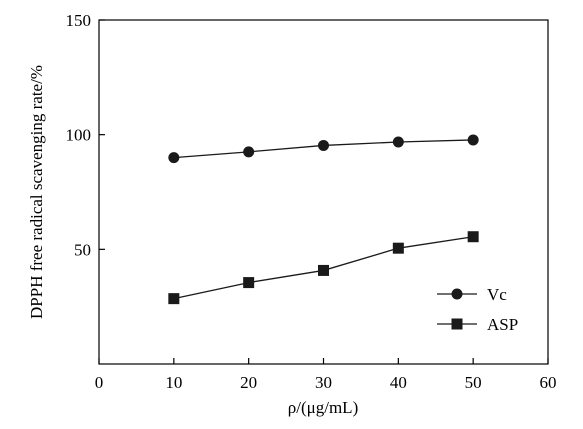 This screenshot has height=429, width=583. Describe the element at coordinates (457, 324) in the screenshot. I see `legend-marker-asp` at that location.